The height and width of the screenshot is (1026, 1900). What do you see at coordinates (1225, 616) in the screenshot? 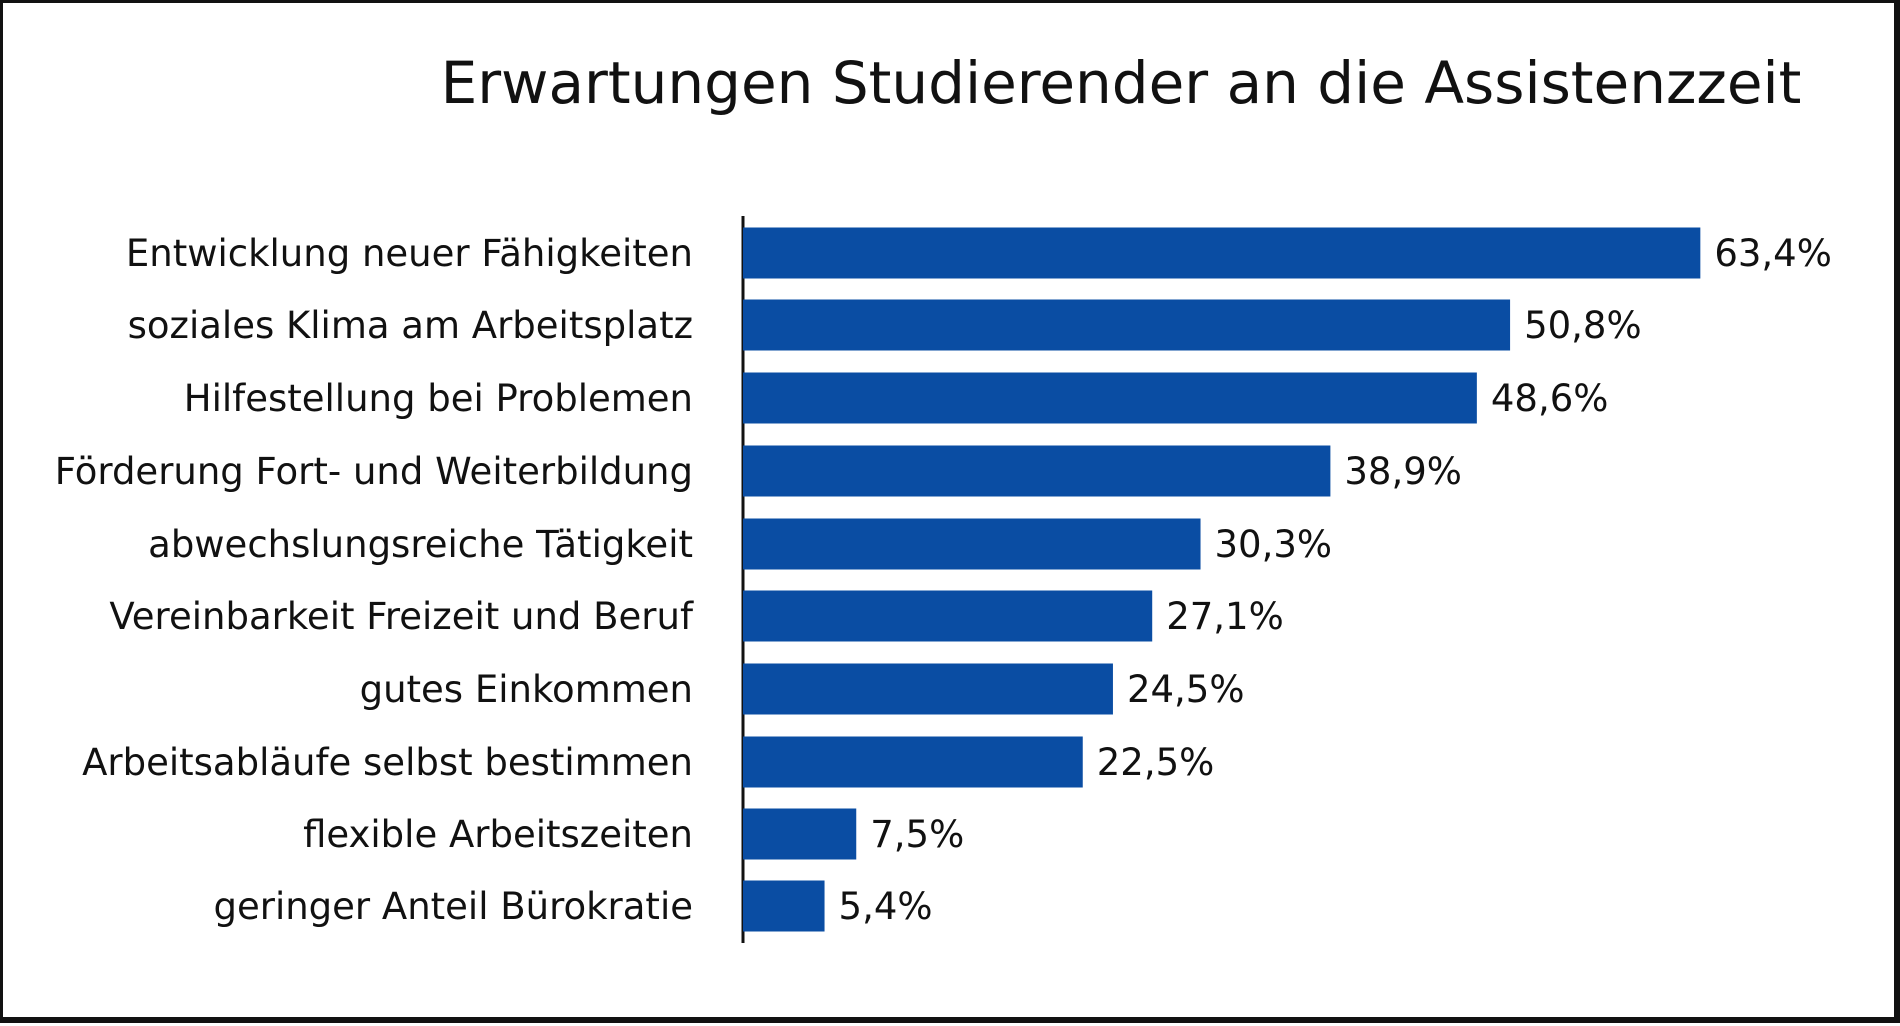
I see `value-label: 27,1%` at bounding box center [1225, 616].